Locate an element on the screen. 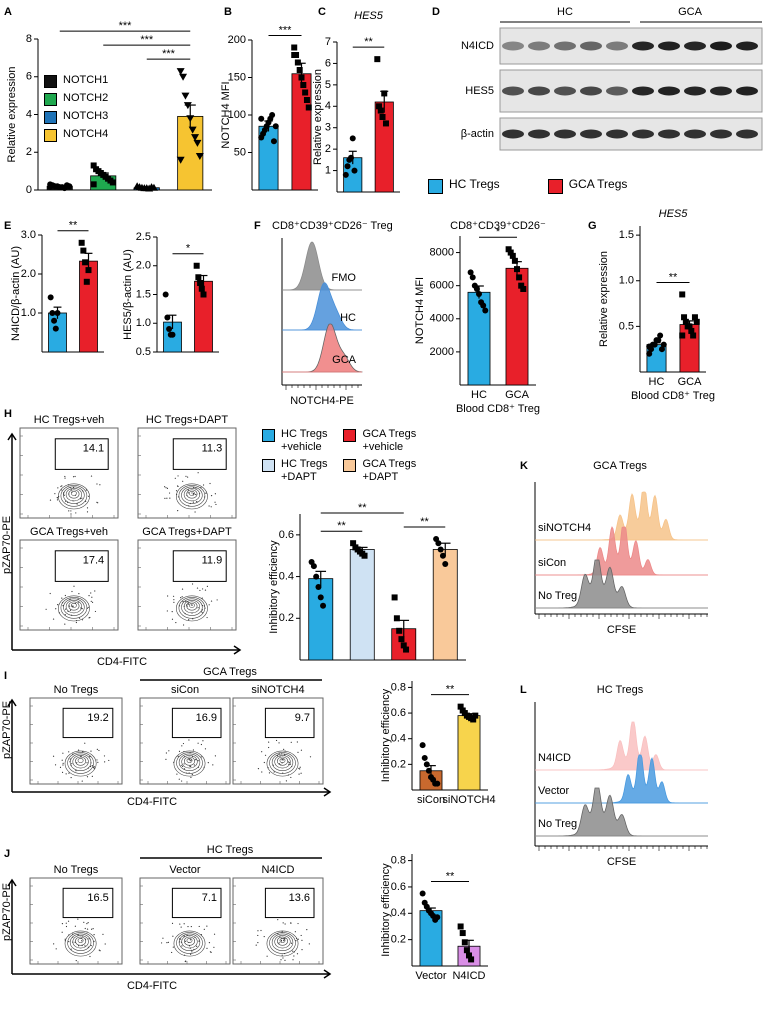  blot-row-label: β-actin is located at coordinates (477, 134).